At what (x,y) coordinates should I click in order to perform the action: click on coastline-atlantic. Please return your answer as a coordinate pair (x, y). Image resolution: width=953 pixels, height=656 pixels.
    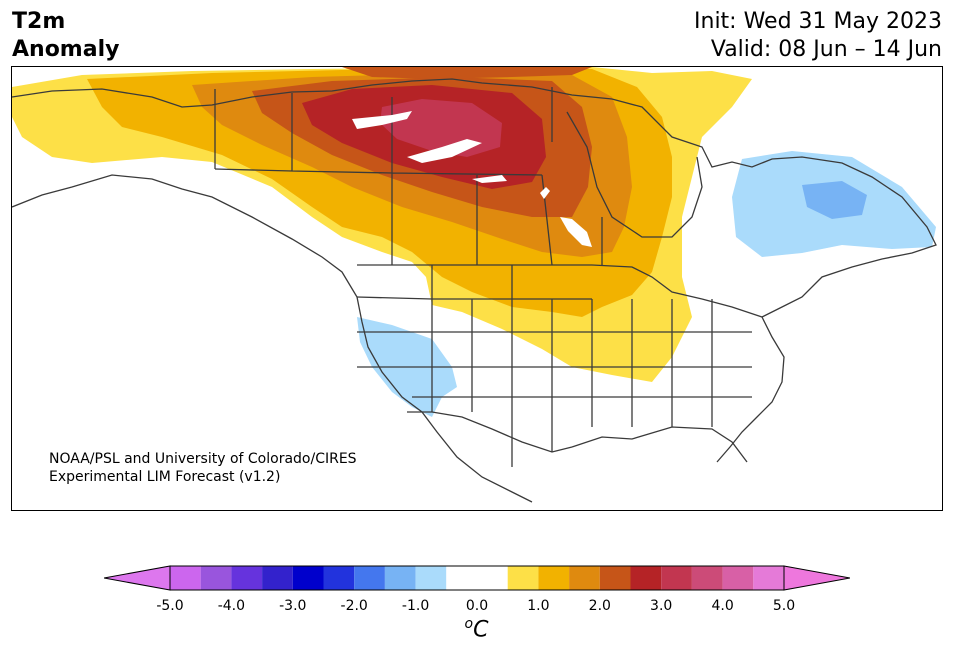
    Looking at the image, I should click on (750, 389).